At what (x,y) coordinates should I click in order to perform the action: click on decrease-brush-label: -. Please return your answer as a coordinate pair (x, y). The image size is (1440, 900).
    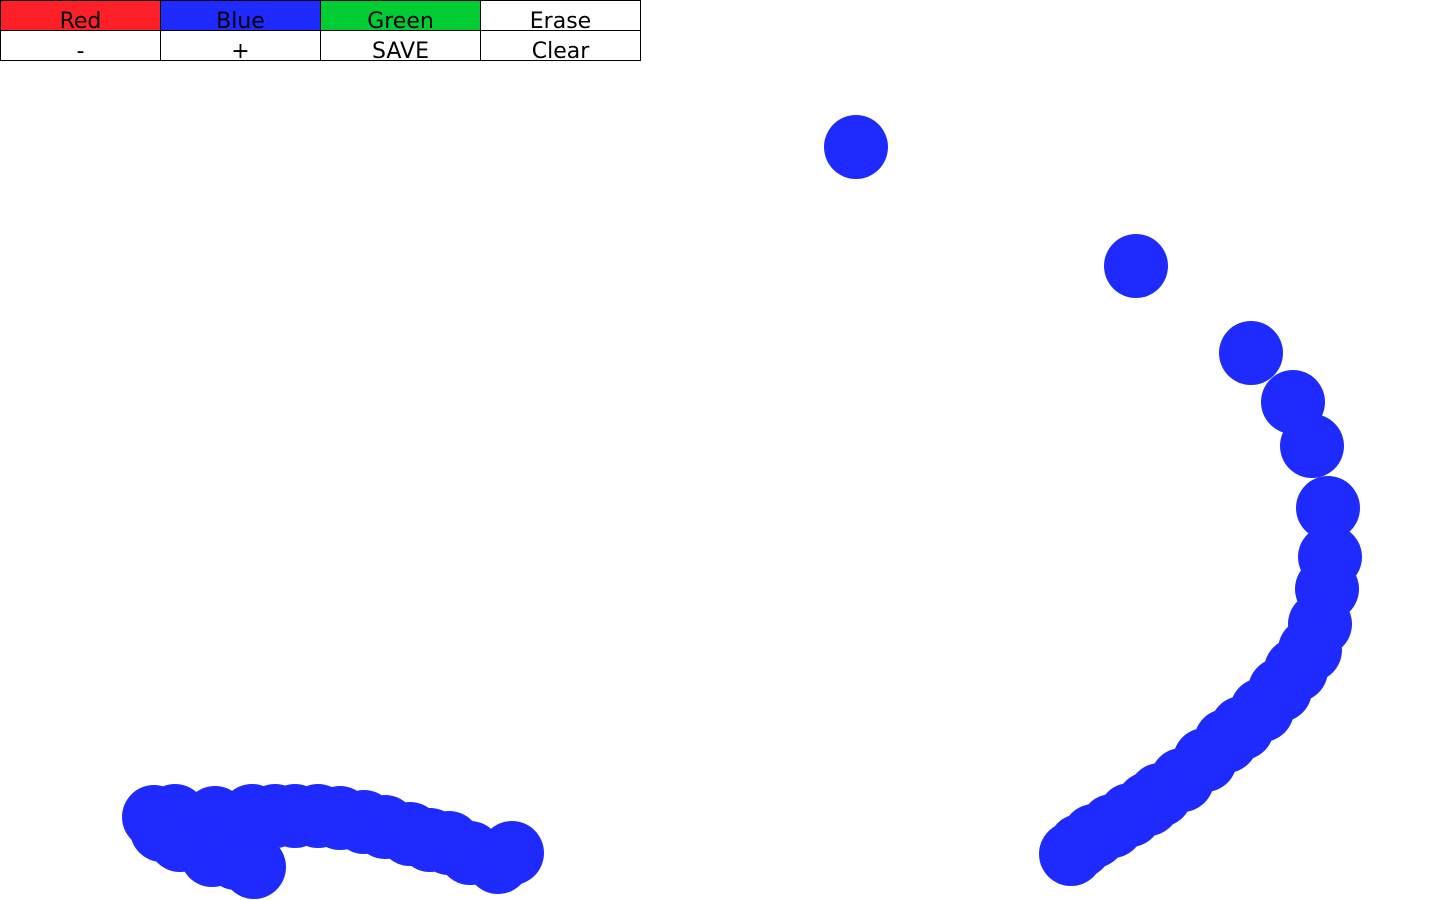
    Looking at the image, I should click on (80, 50).